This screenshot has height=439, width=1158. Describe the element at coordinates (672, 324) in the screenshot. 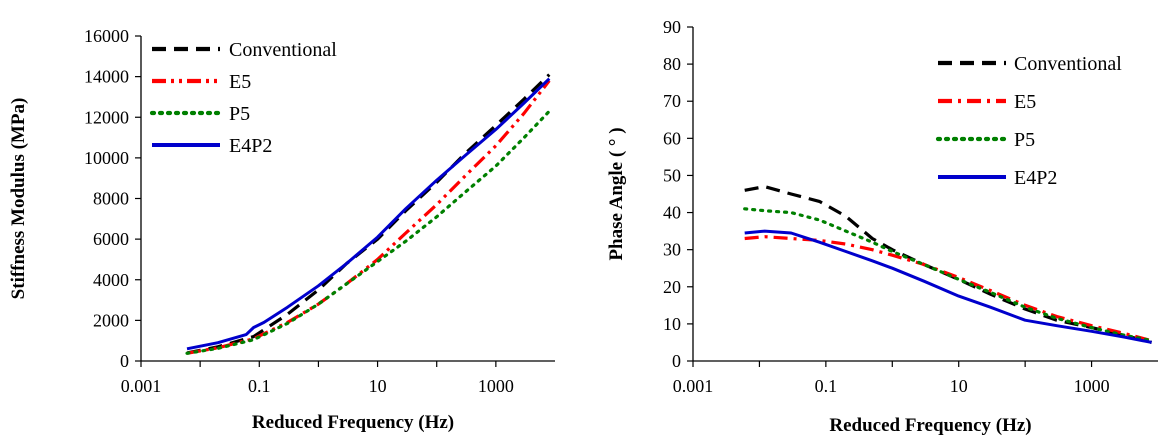

I see `y-tick-label: 10` at that location.